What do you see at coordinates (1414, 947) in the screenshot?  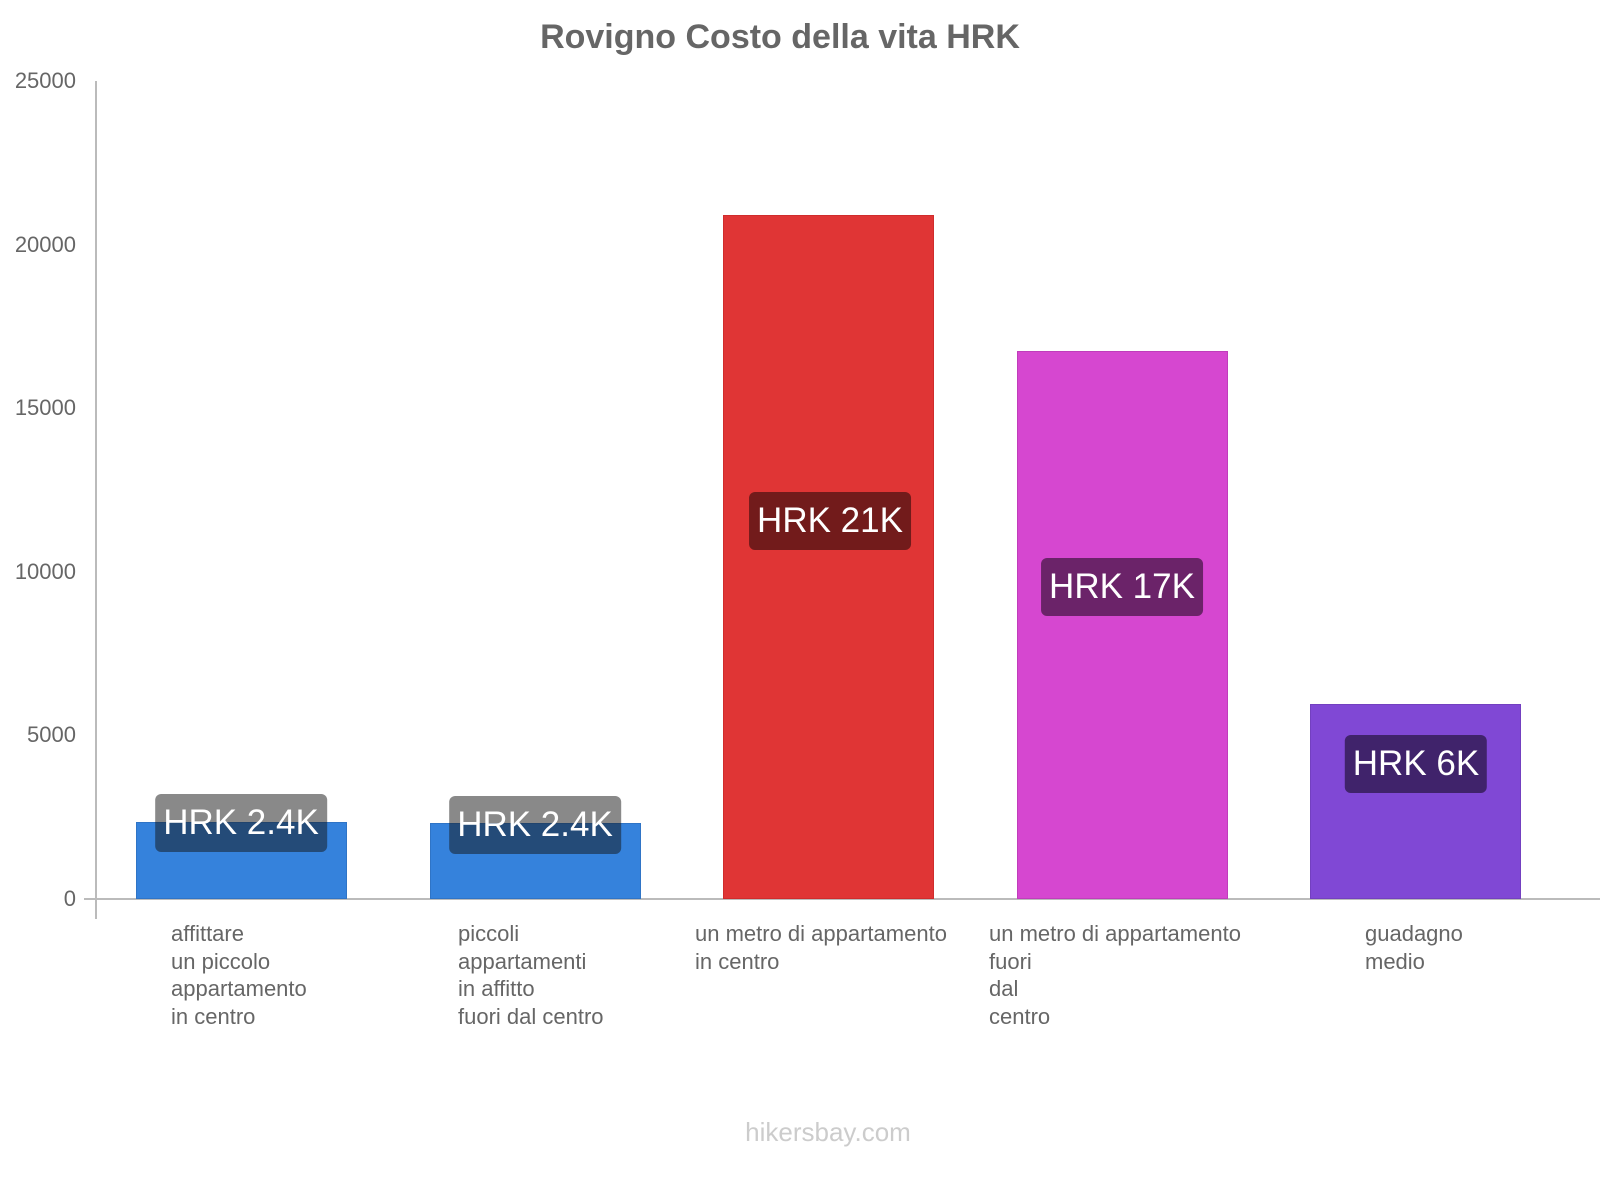 I see `x-category-label: guadagno medio` at bounding box center [1414, 947].